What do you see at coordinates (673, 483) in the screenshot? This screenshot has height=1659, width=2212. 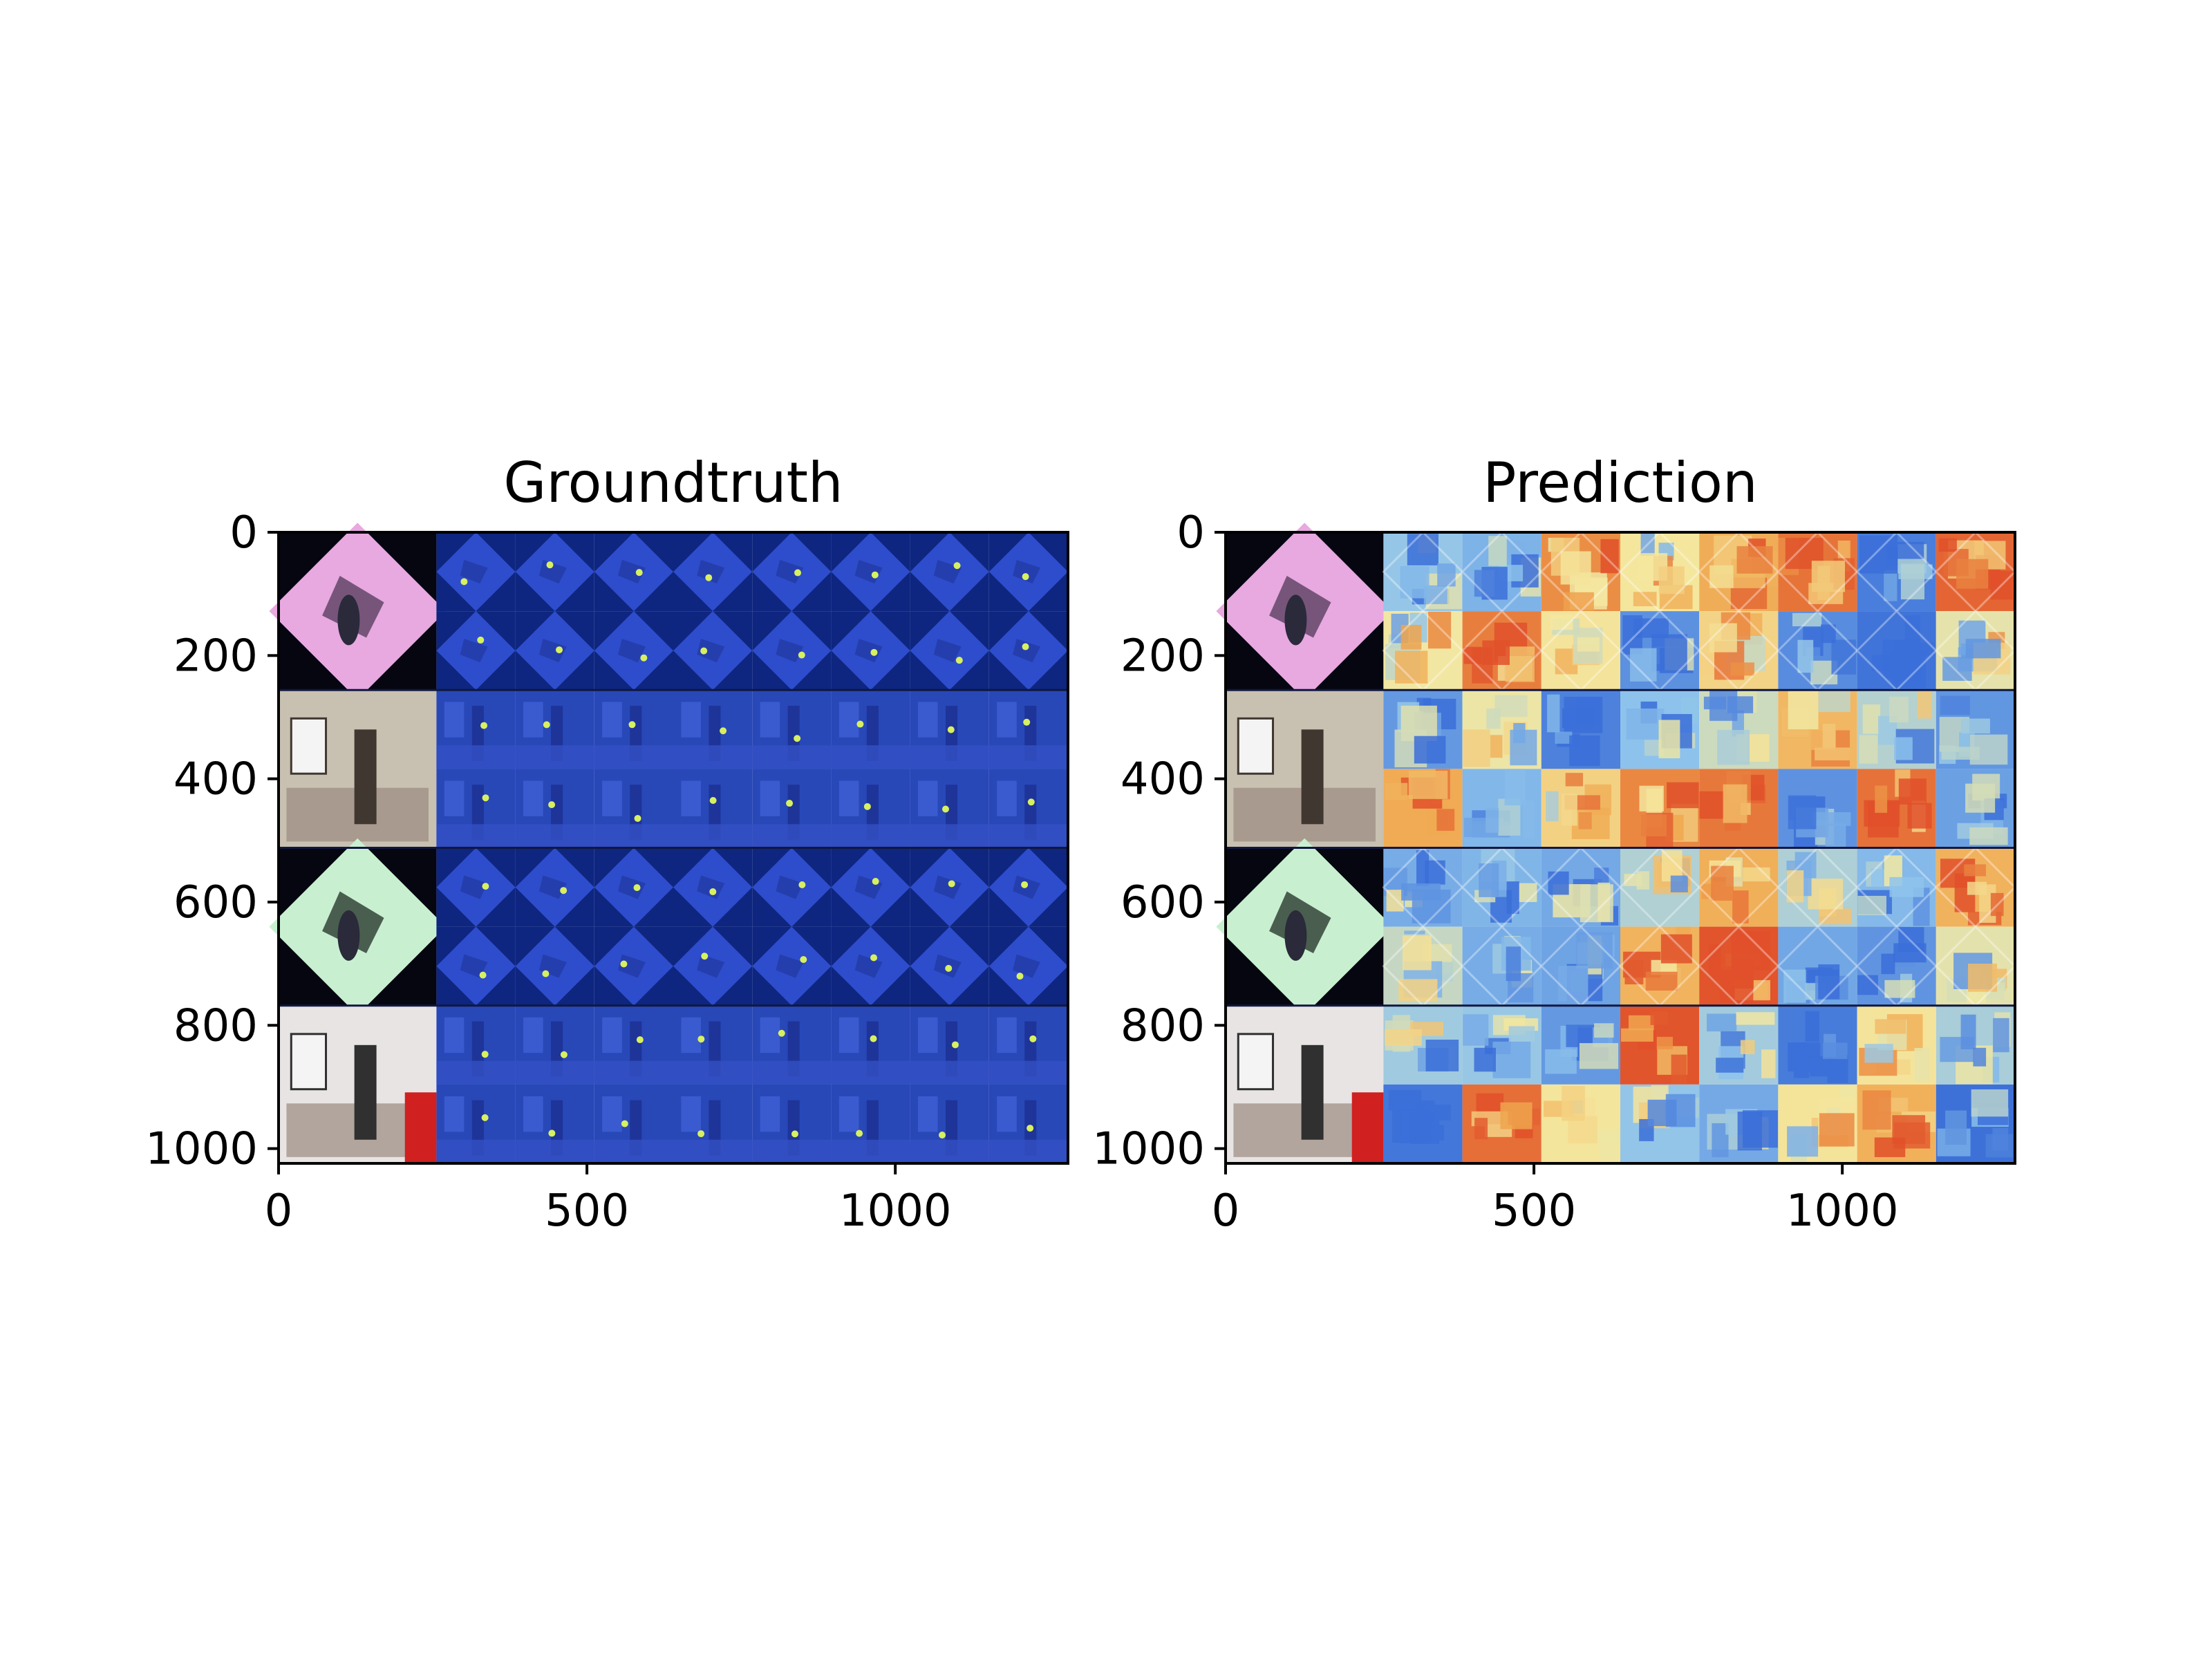 I see `groundtruth-title: Groundtruth` at bounding box center [673, 483].